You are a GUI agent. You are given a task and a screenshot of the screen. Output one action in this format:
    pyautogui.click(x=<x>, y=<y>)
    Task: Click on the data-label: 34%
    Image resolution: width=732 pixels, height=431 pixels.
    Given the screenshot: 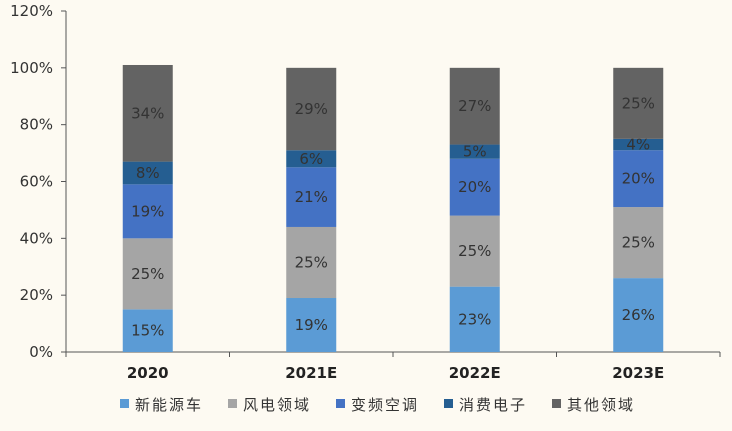 What is the action you would take?
    pyautogui.click(x=147, y=113)
    